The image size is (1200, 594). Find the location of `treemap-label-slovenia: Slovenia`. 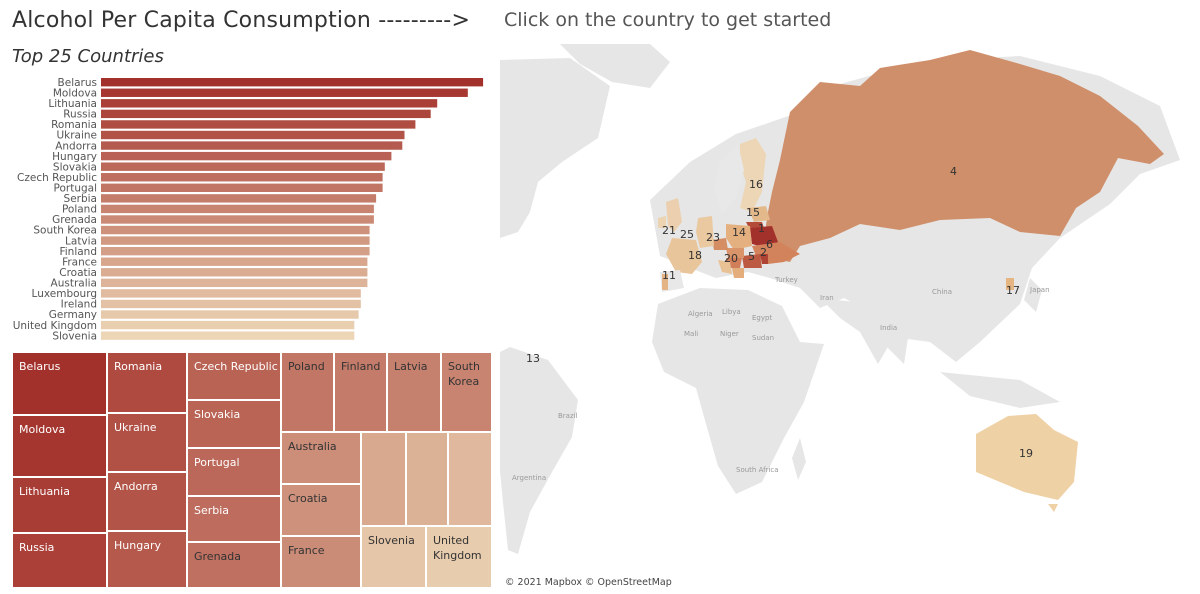

treemap-label-slovenia: Slovenia is located at coordinates (391, 540).